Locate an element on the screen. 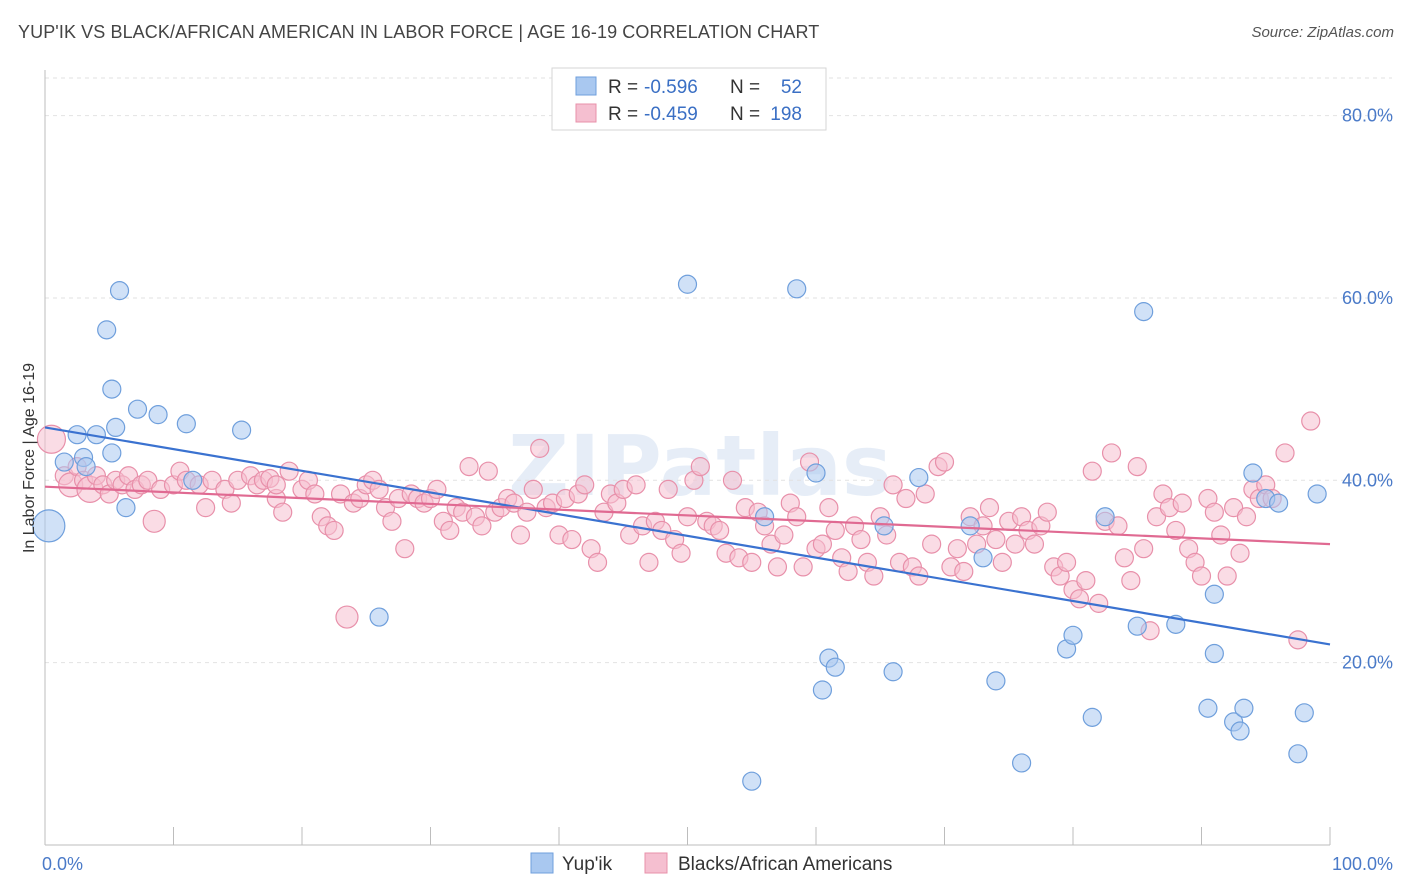  legend-series: Yup'ik Blacks/African Americans is located at coordinates (711, 863).